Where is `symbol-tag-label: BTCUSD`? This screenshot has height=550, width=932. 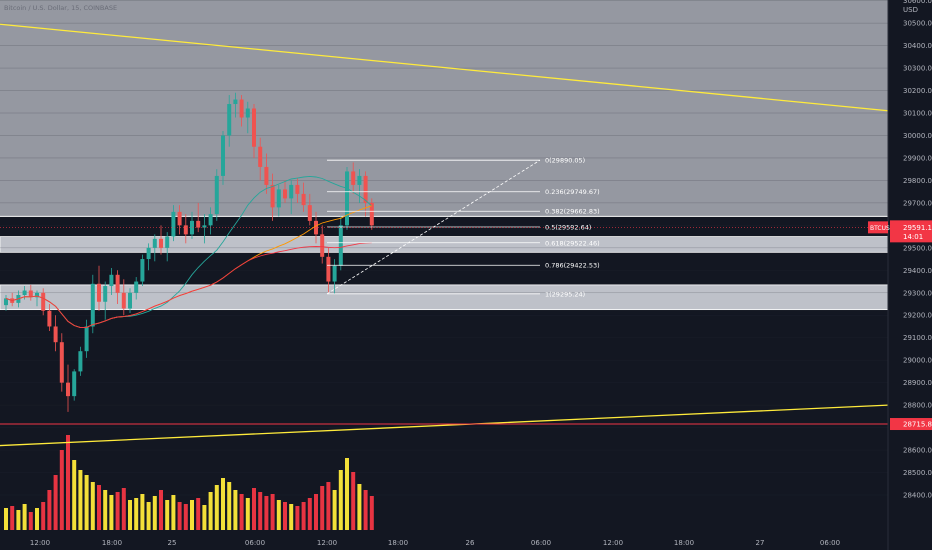
symbol-tag-label: BTCUSD is located at coordinates (882, 228).